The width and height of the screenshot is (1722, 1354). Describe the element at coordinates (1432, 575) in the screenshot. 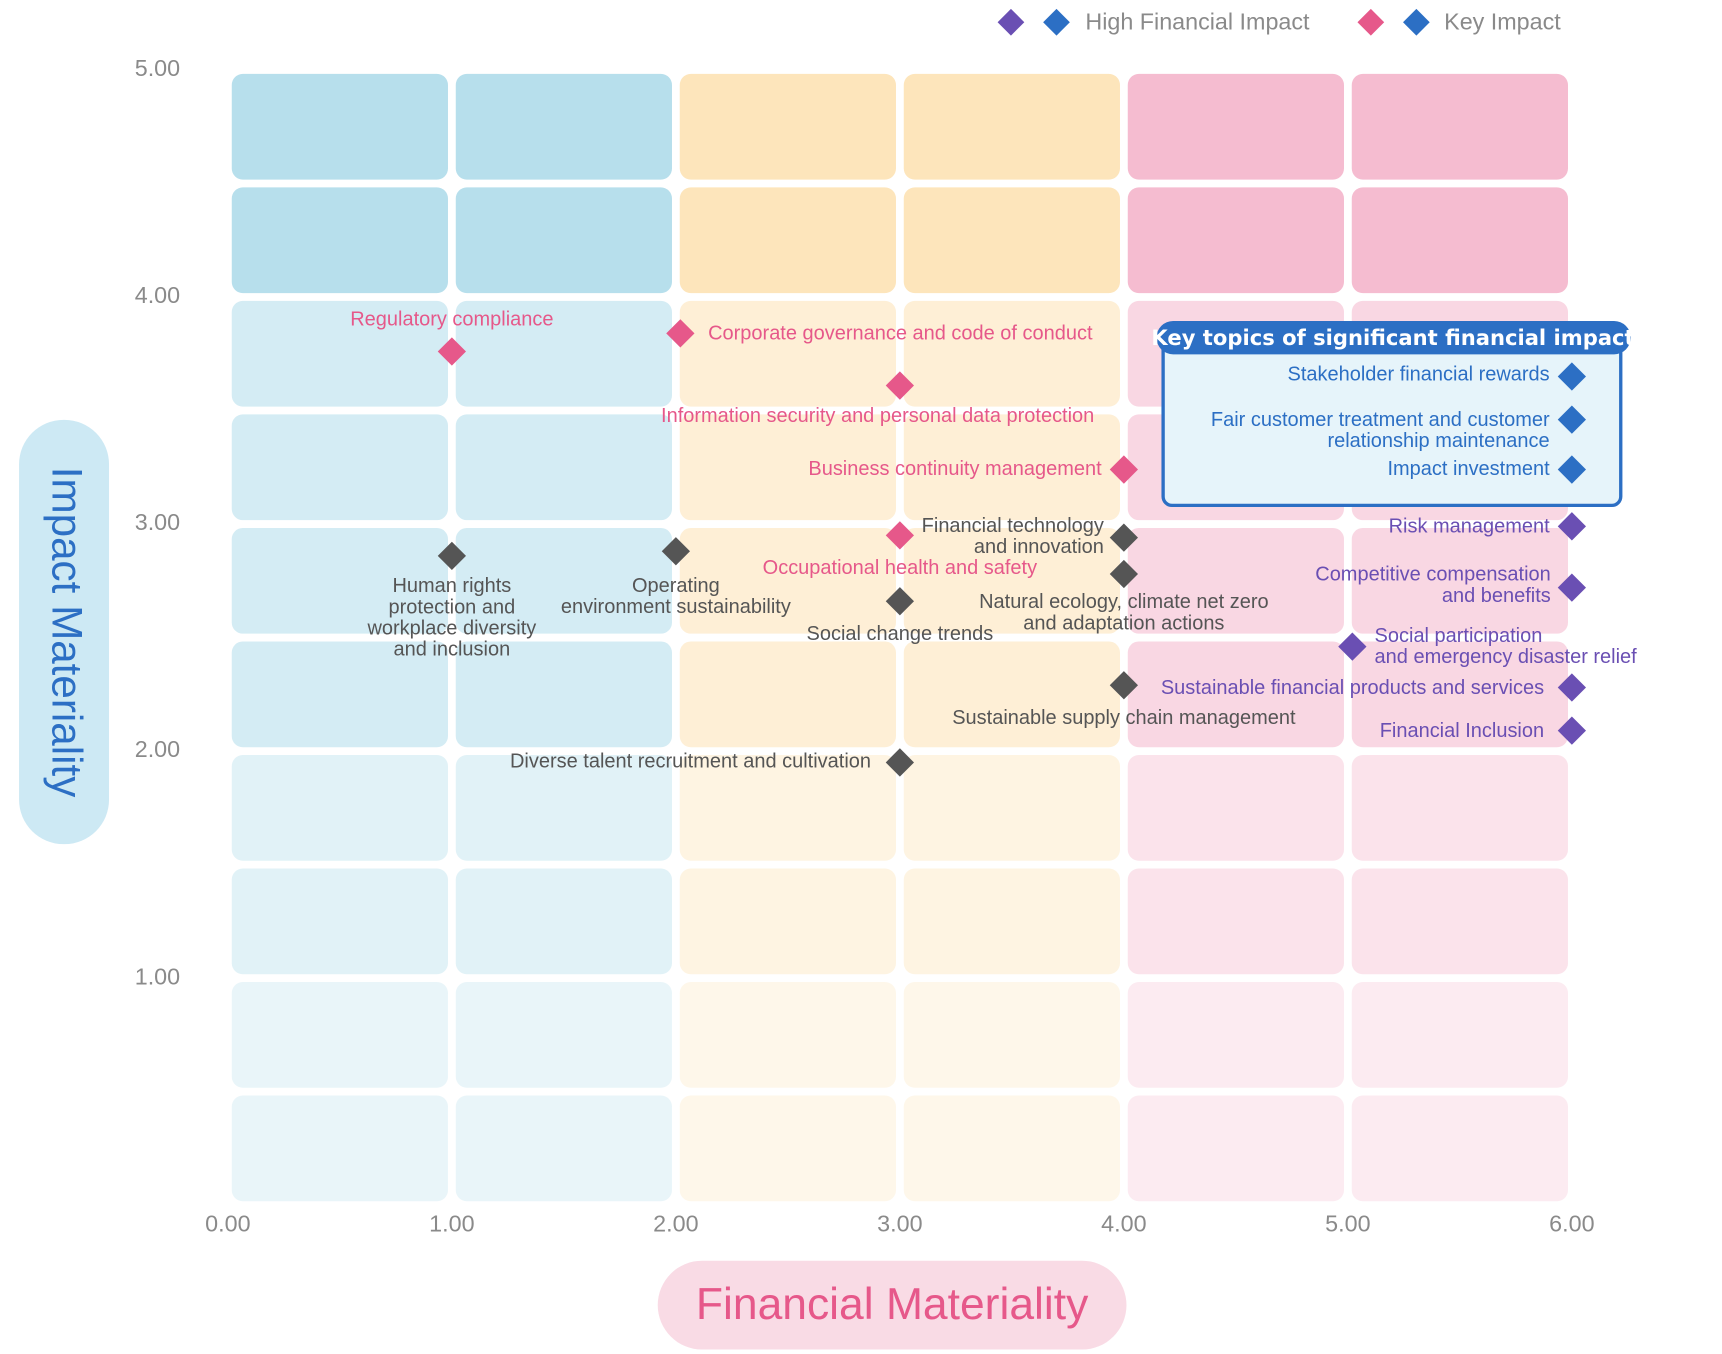

I see `point-label: Competitive compensation` at that location.